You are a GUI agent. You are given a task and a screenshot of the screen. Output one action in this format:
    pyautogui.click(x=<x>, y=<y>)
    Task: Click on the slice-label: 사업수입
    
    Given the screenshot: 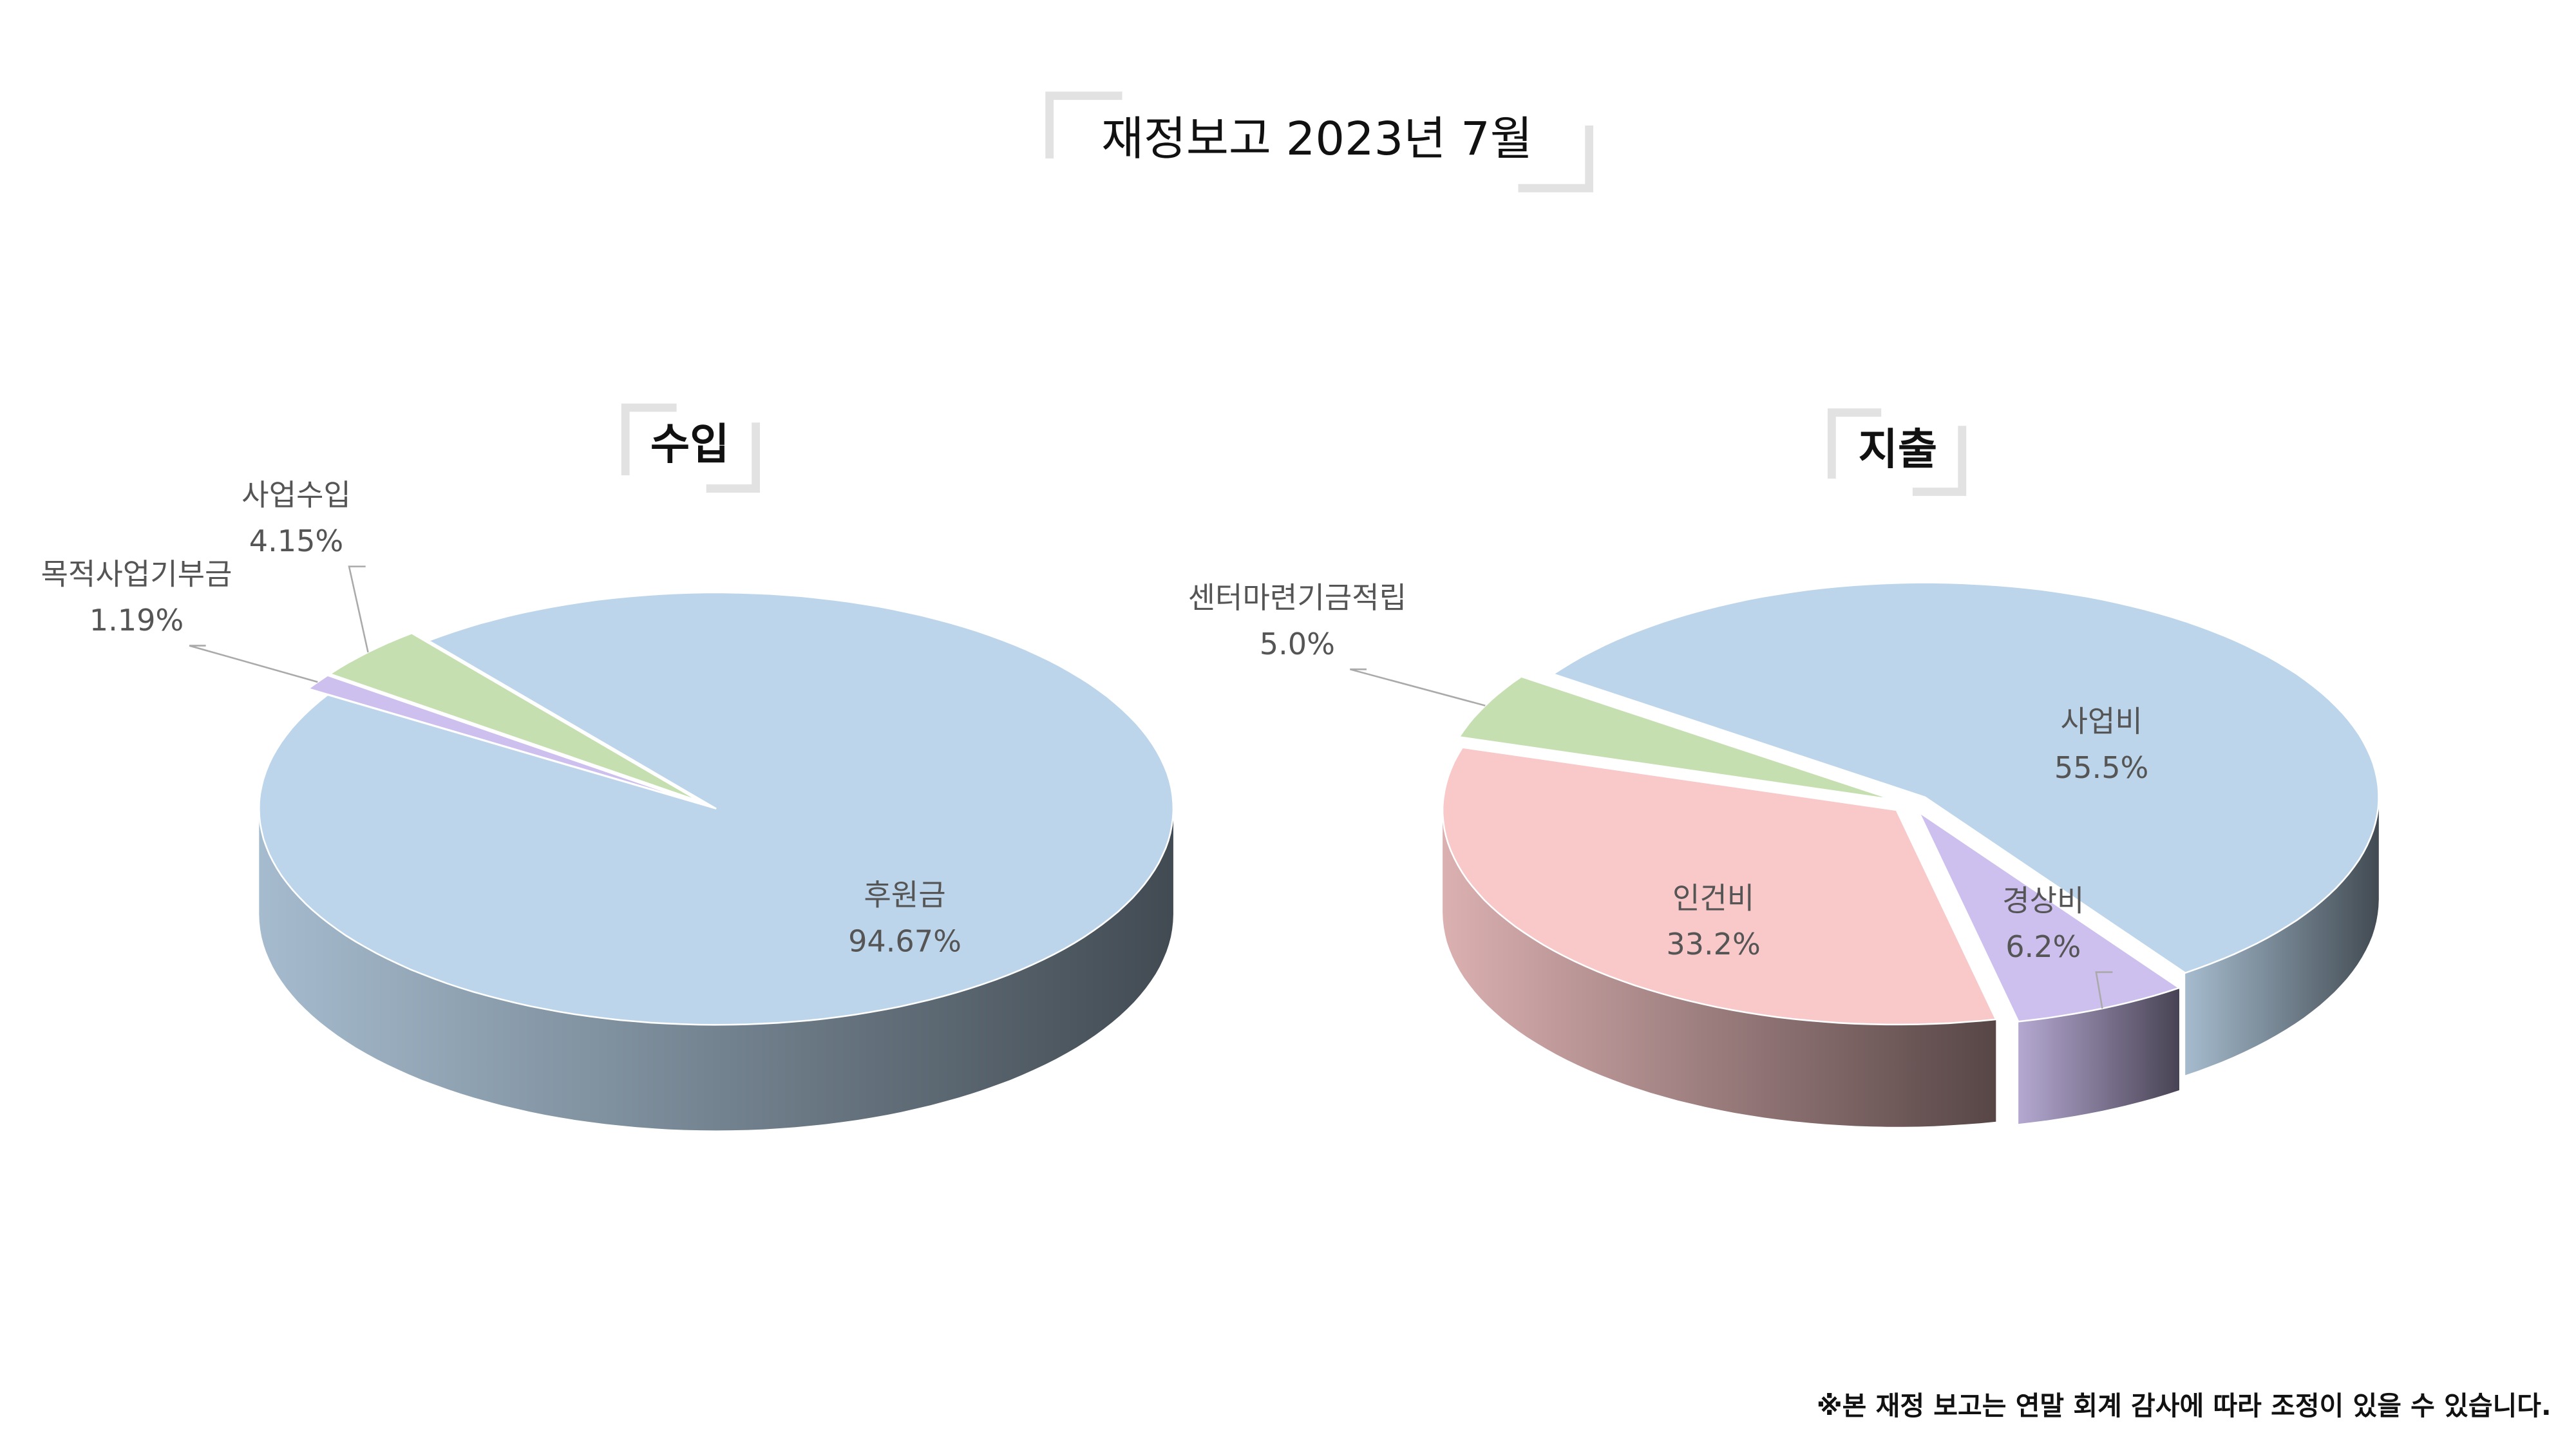 What is the action you would take?
    pyautogui.click(x=296, y=496)
    